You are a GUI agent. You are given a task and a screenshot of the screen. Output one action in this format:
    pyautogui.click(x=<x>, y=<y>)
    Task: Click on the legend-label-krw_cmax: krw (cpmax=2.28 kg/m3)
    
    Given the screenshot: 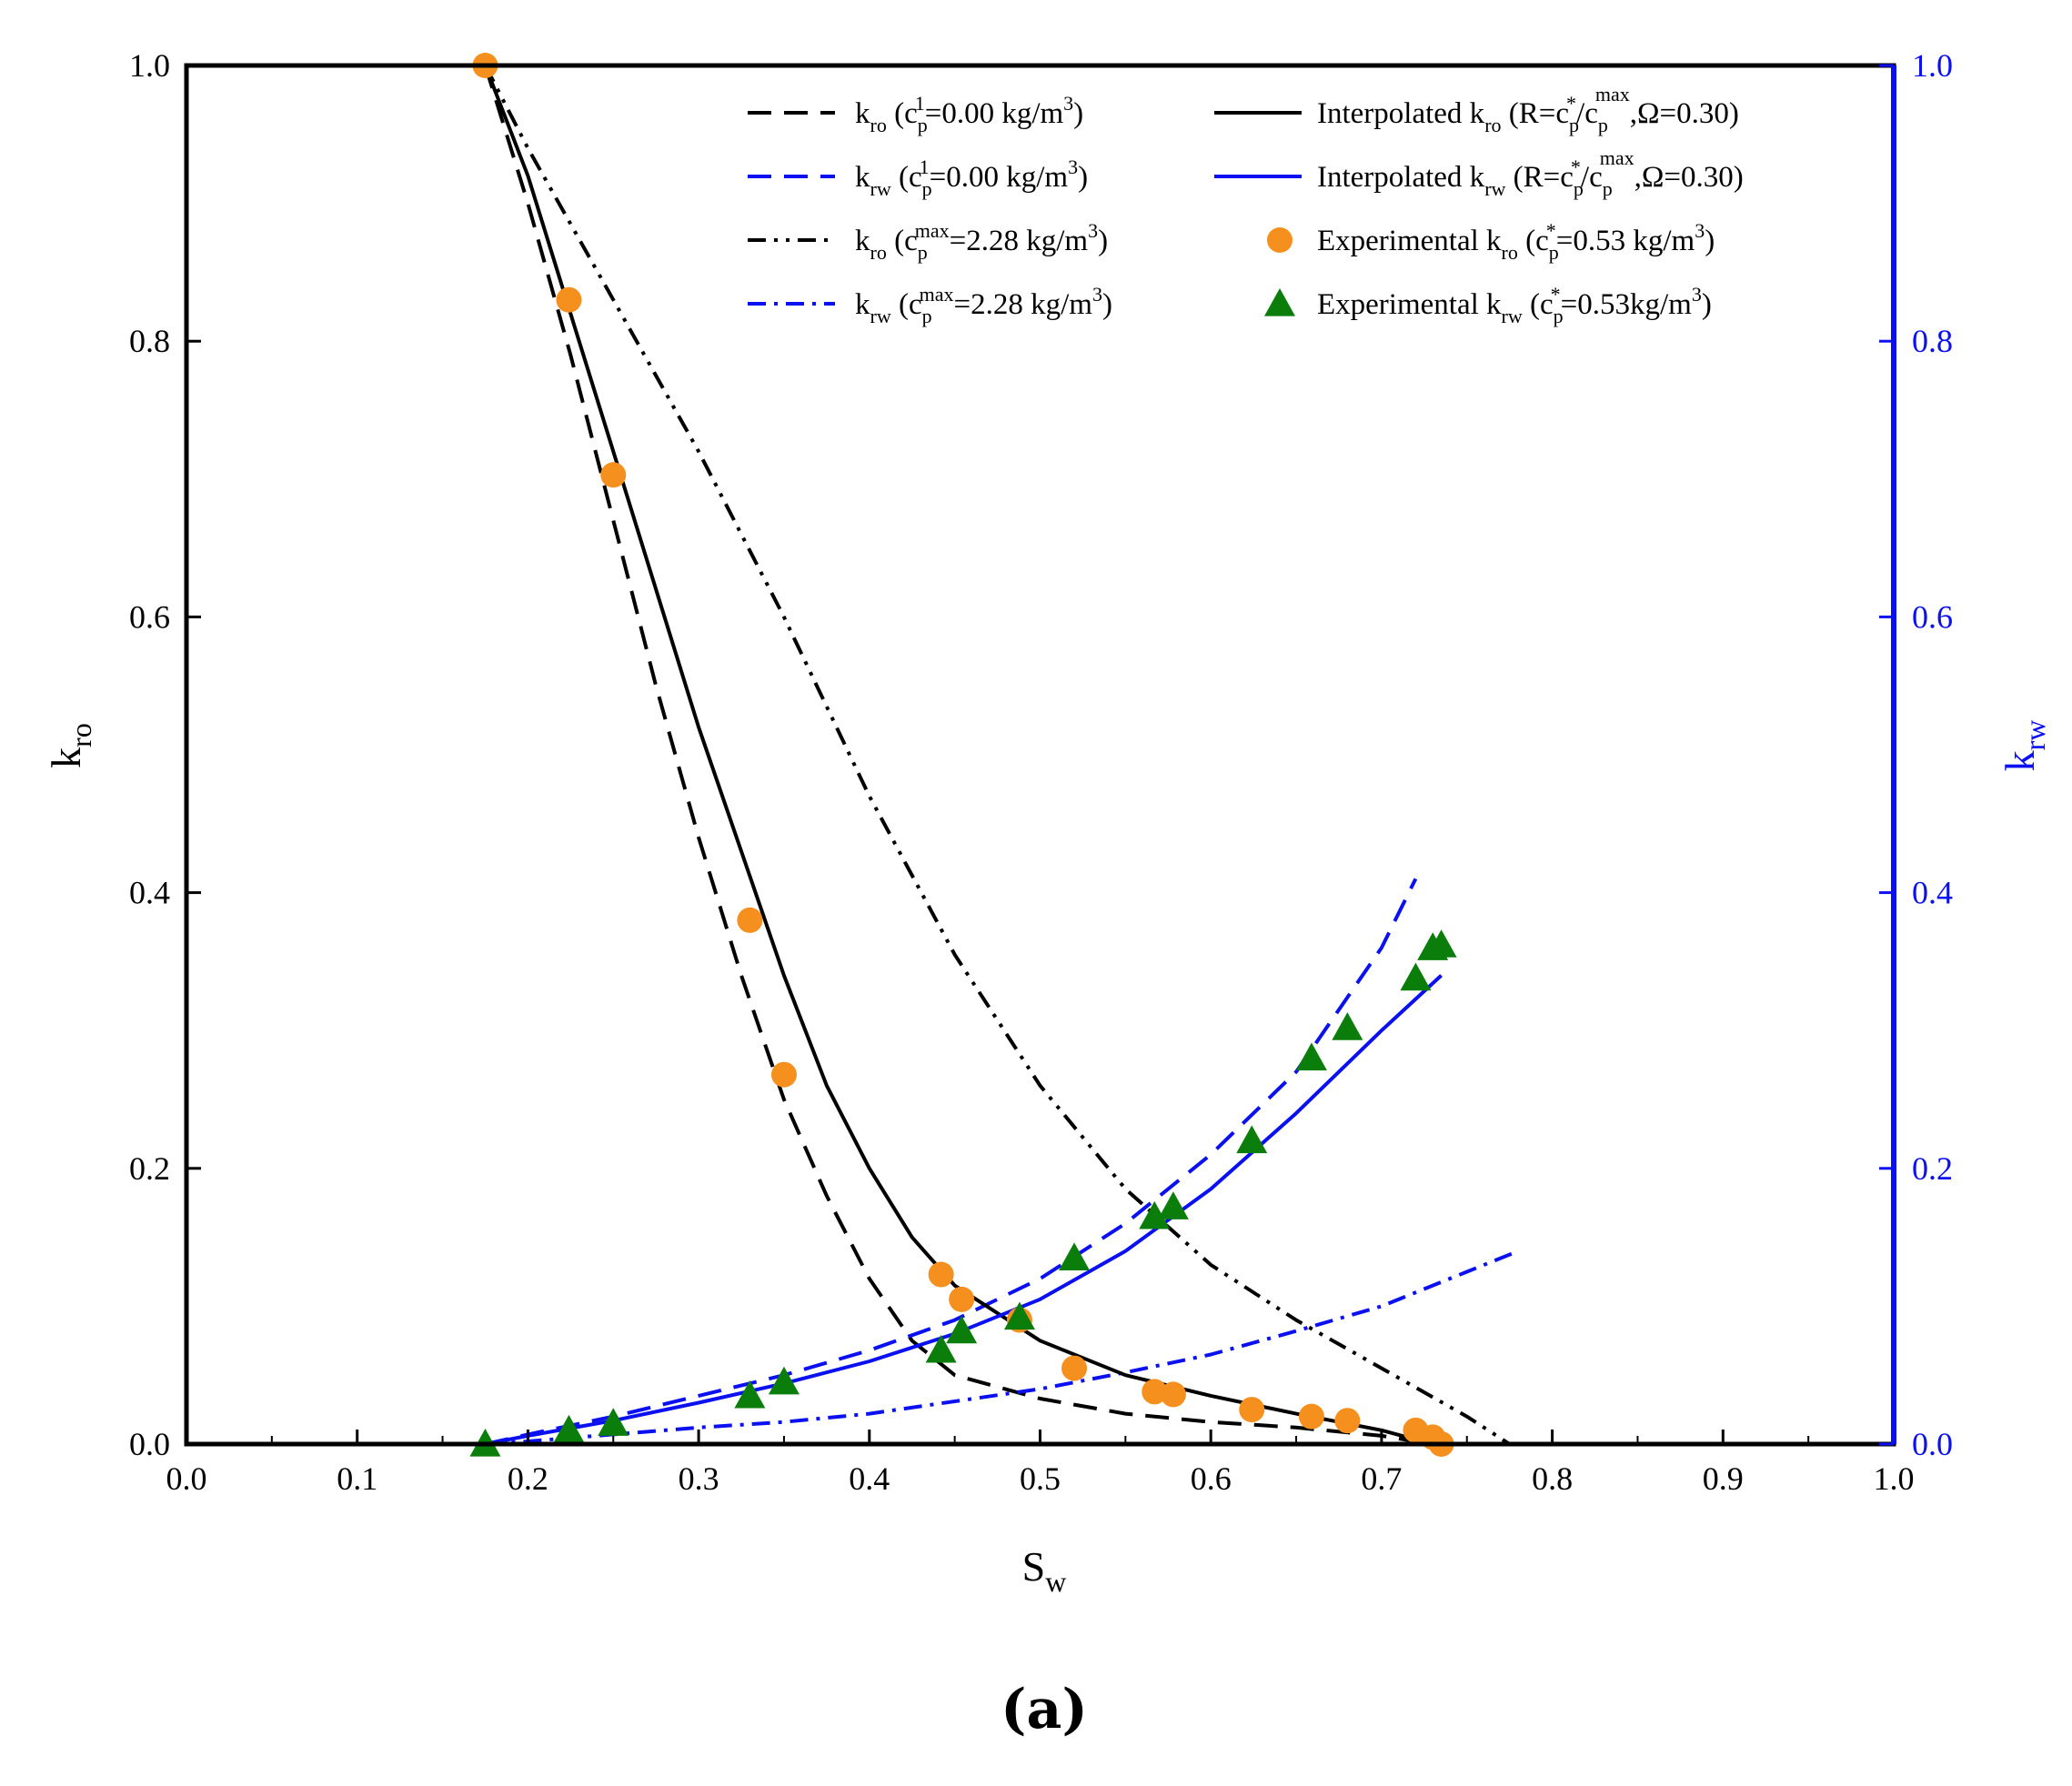 What is the action you would take?
    pyautogui.click(x=983, y=305)
    